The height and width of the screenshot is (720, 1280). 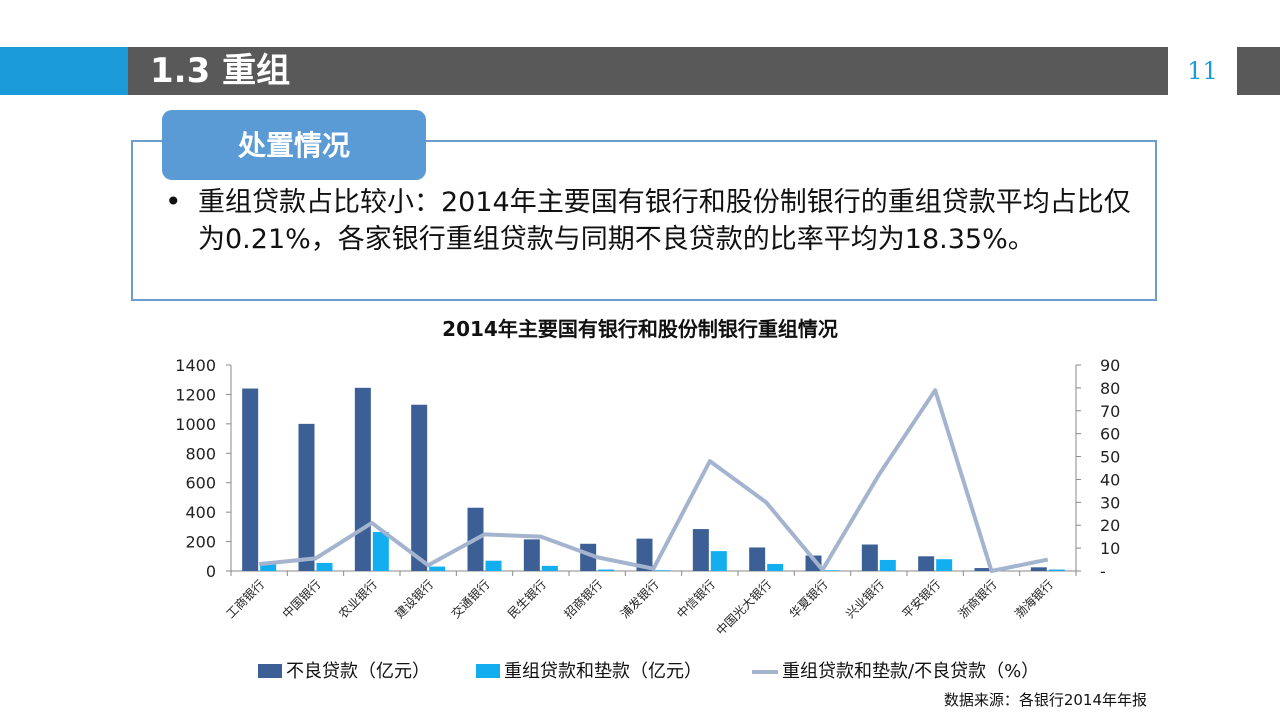 What do you see at coordinates (527, 599) in the screenshot?
I see `x-tick-label: 民生银行` at bounding box center [527, 599].